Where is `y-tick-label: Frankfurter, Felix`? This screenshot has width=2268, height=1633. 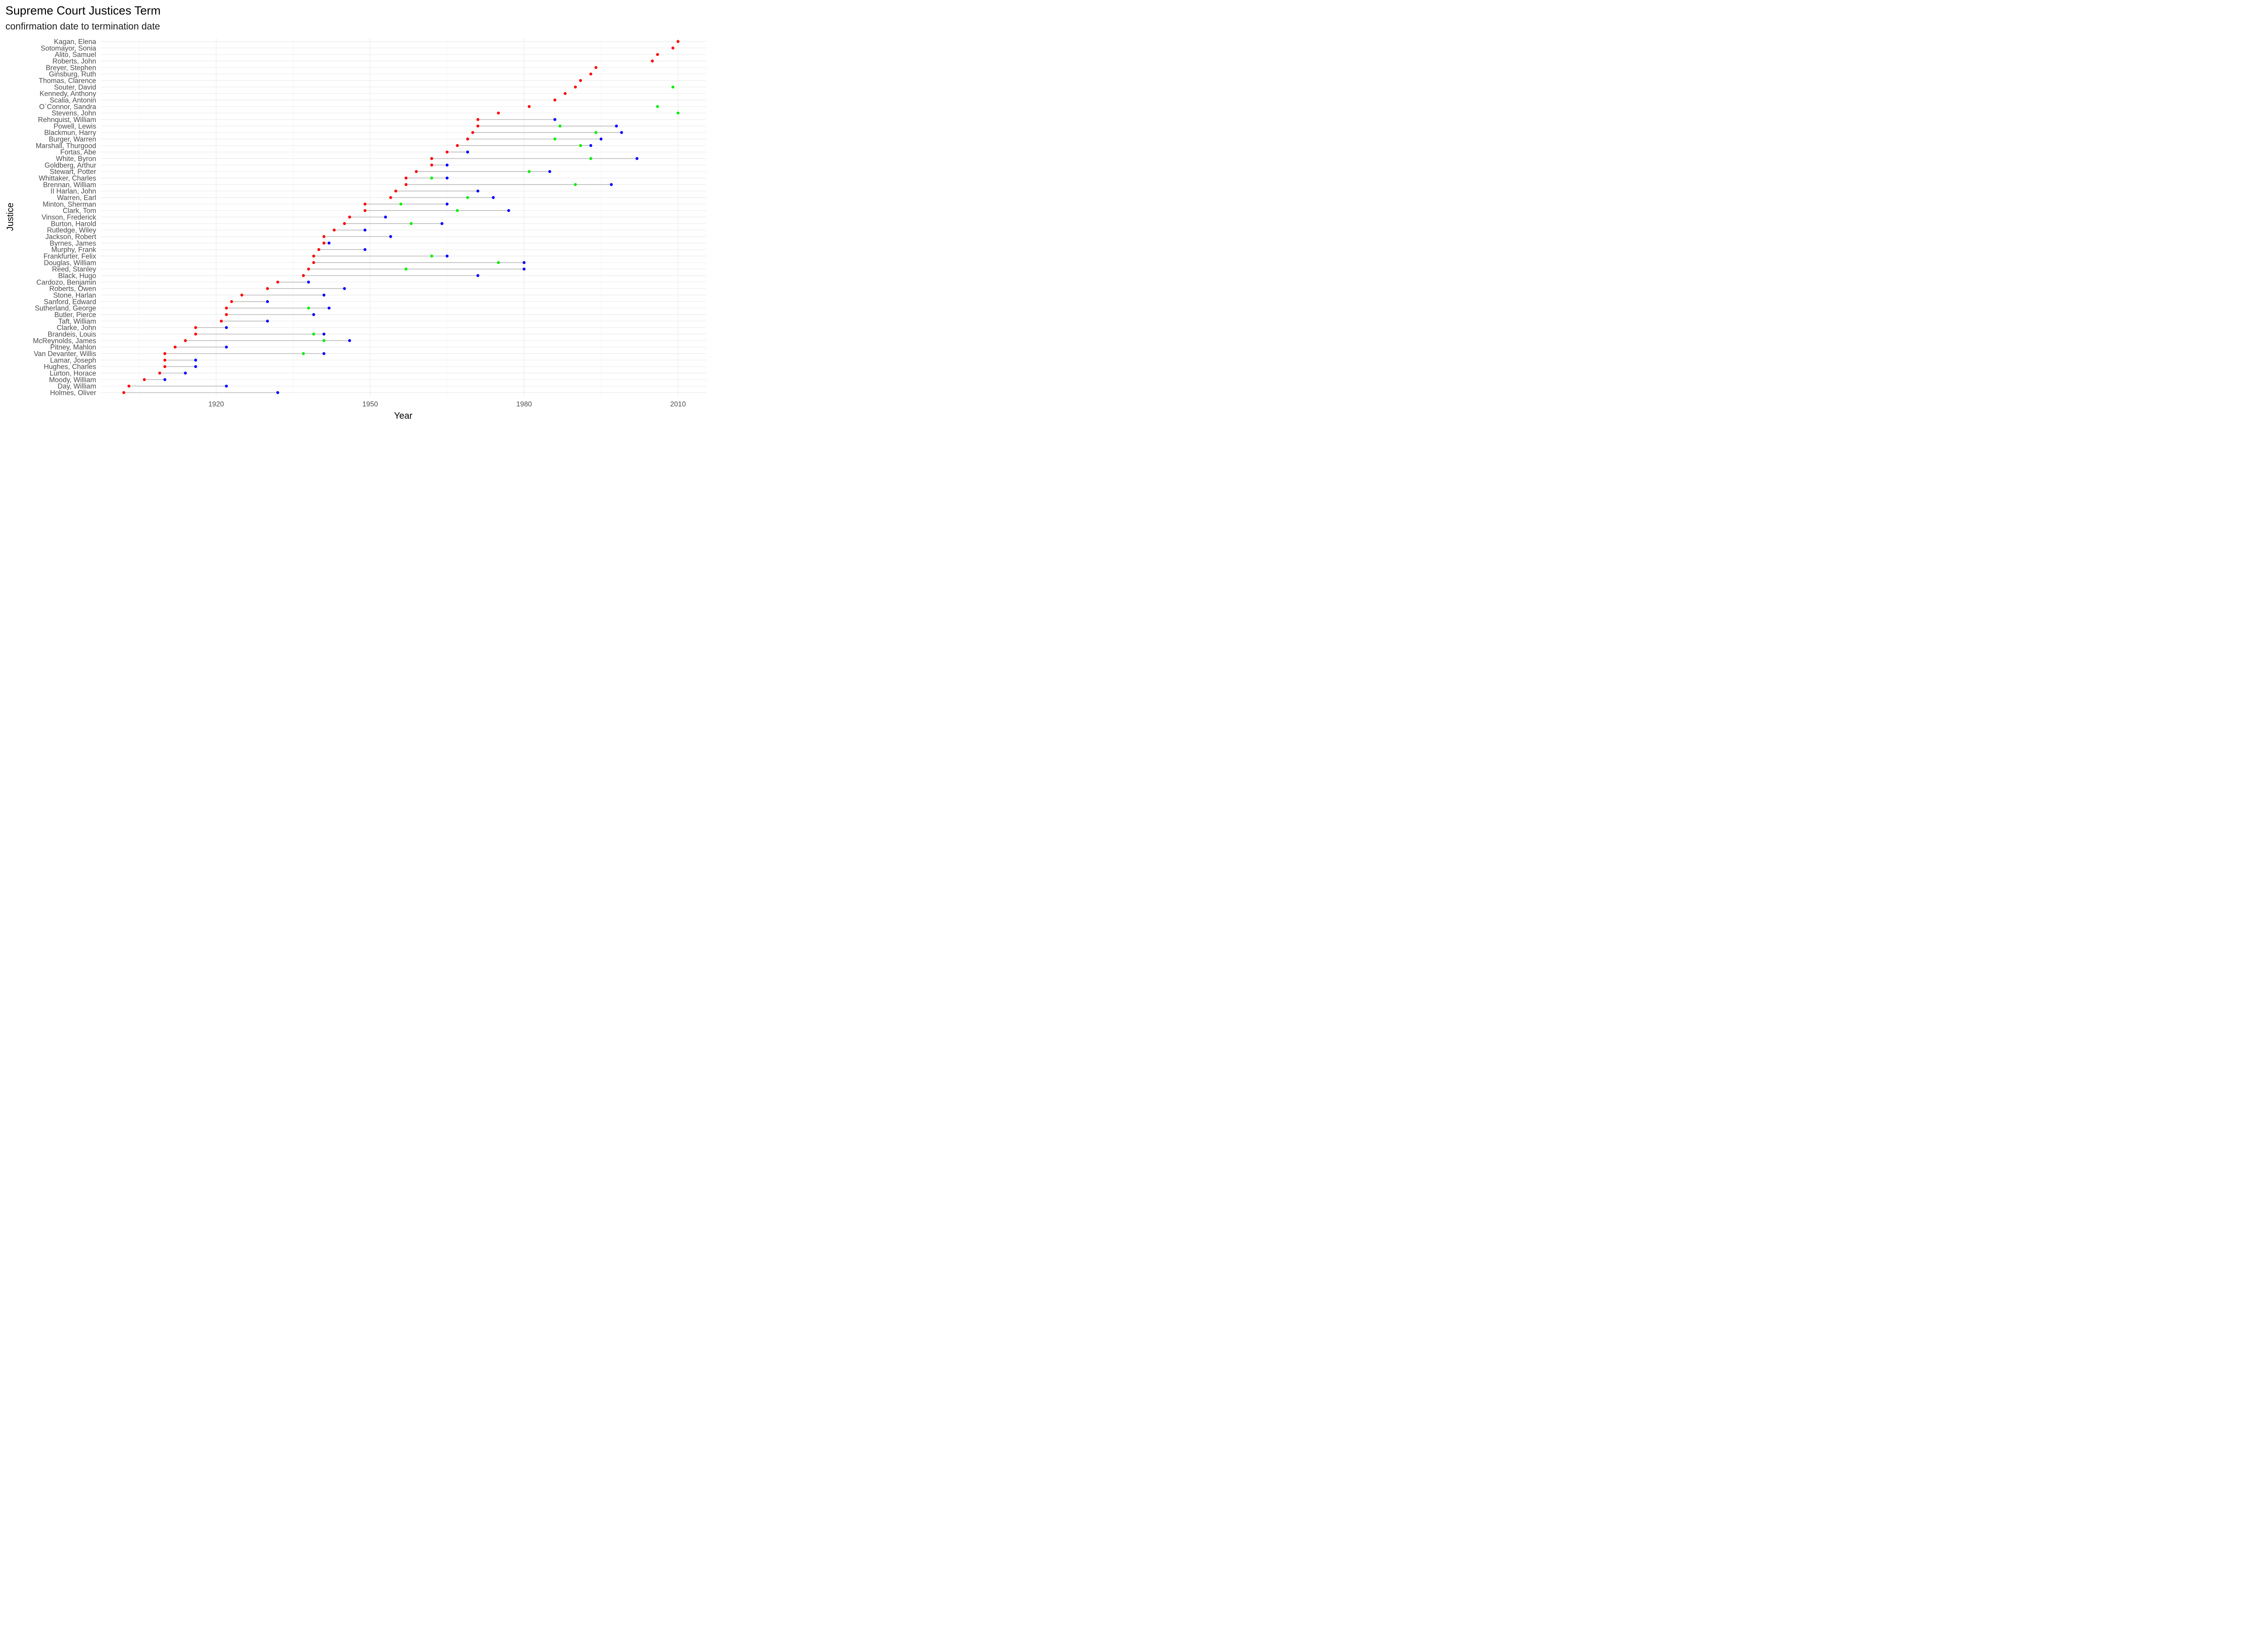 y-tick-label: Frankfurter, Felix is located at coordinates (70, 256).